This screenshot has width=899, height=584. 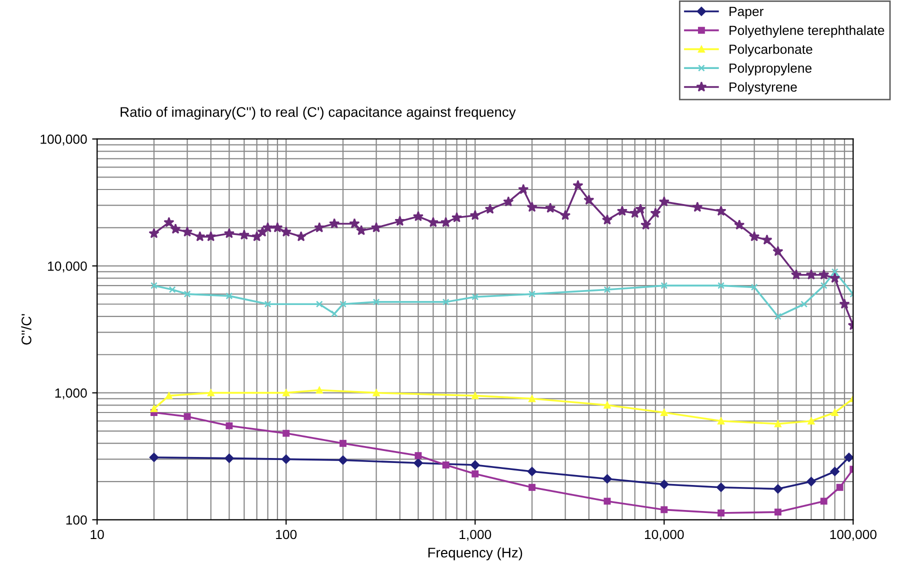 What do you see at coordinates (476, 535) in the screenshot?
I see `x-tick-label: 1,000` at bounding box center [476, 535].